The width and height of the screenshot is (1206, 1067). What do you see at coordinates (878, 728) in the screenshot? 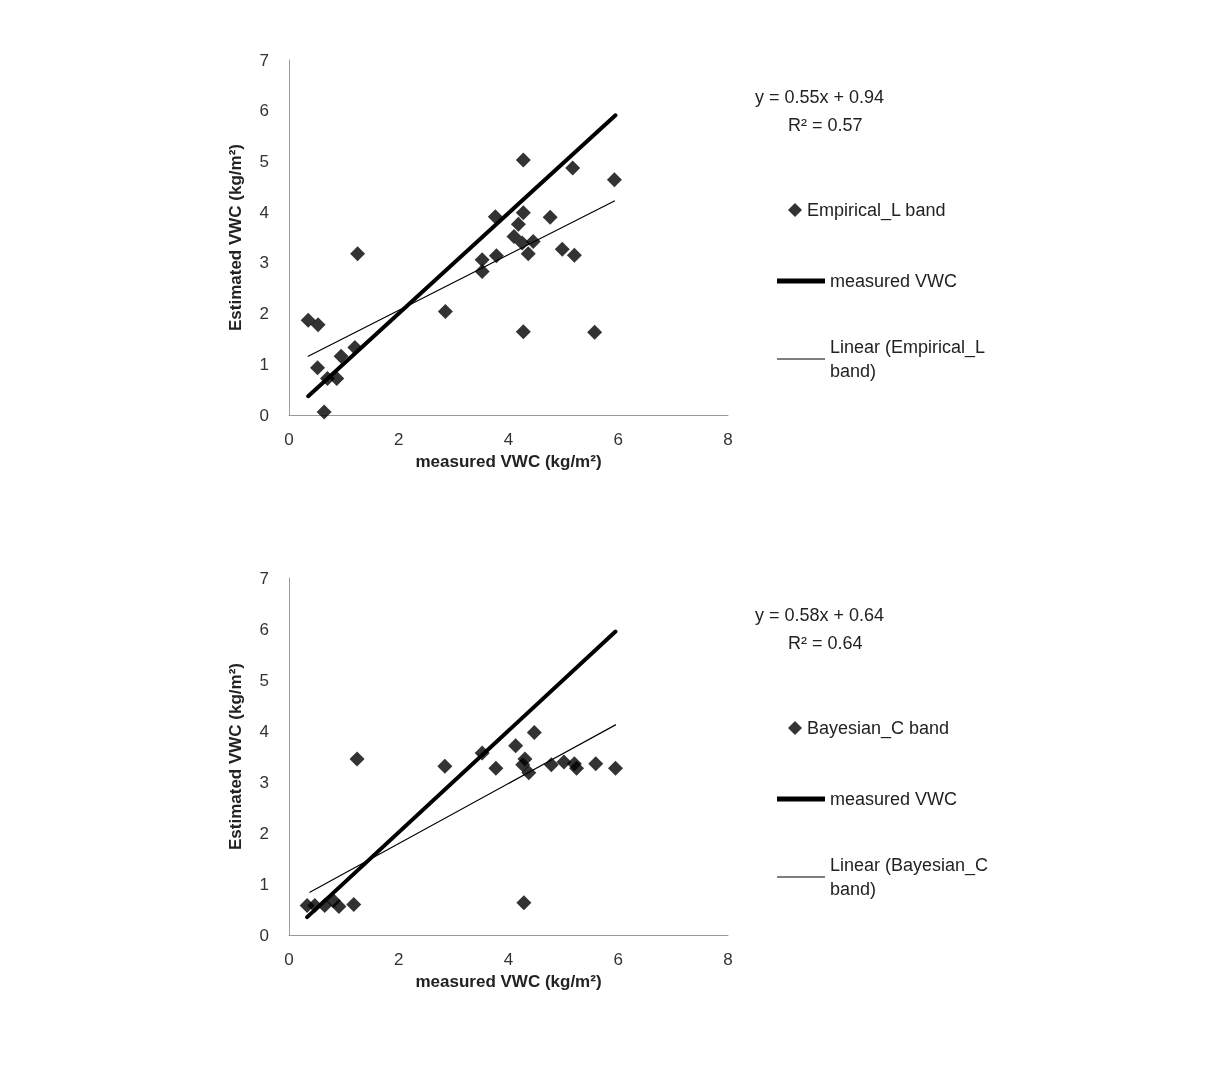
I see `legend-label: Bayesian_C band` at bounding box center [878, 728].